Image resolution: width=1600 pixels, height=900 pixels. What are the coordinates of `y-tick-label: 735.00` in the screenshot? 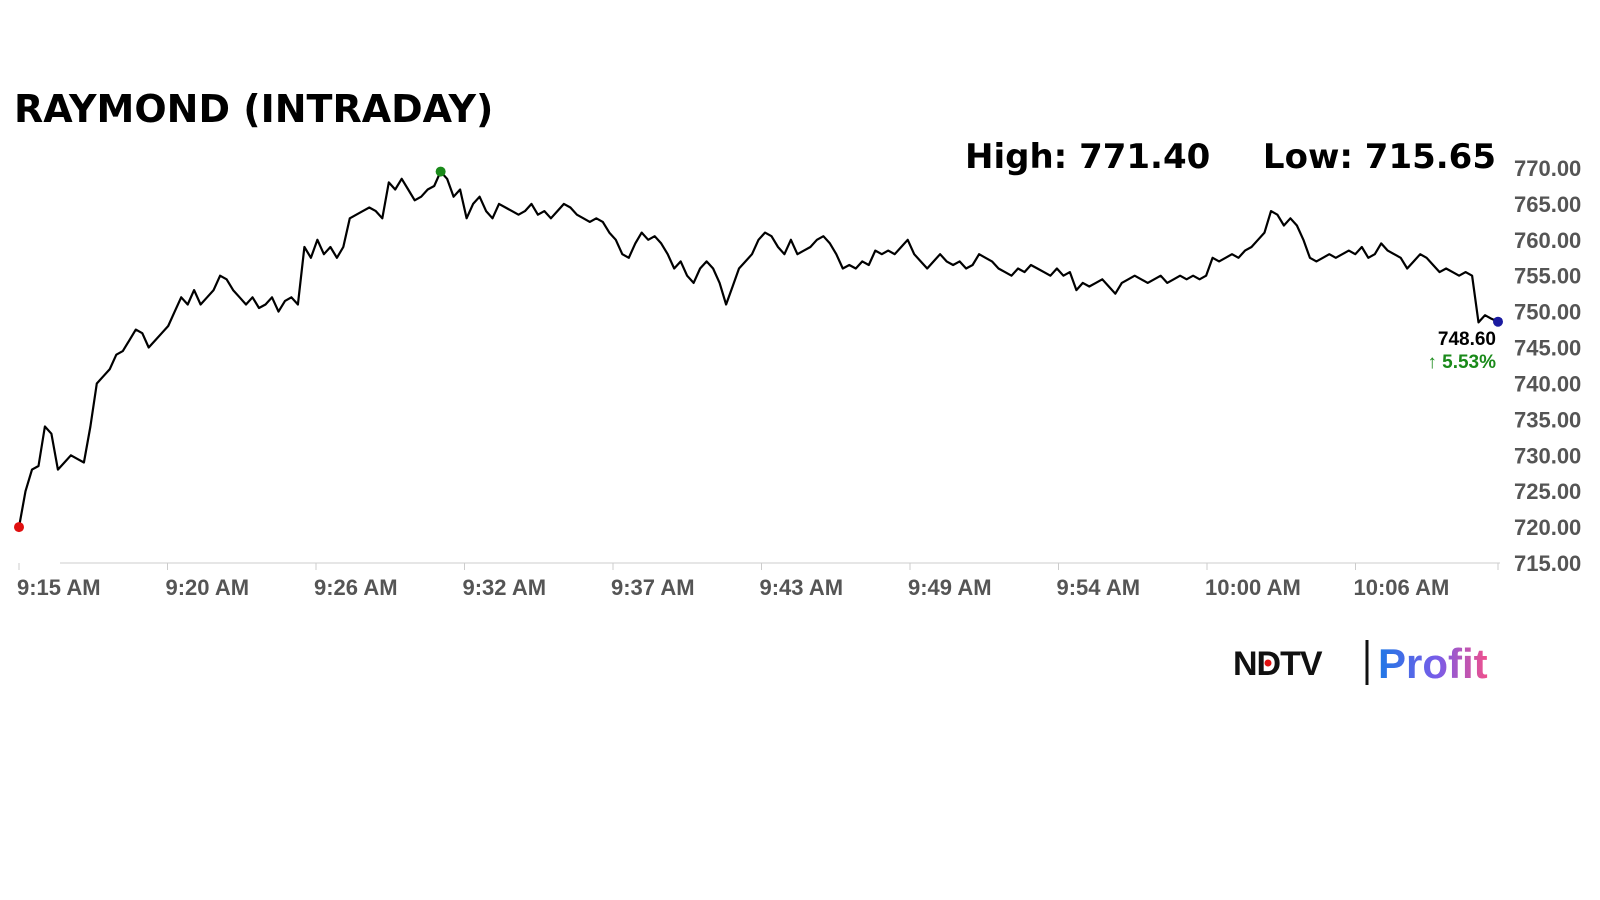 It's located at (1547, 419).